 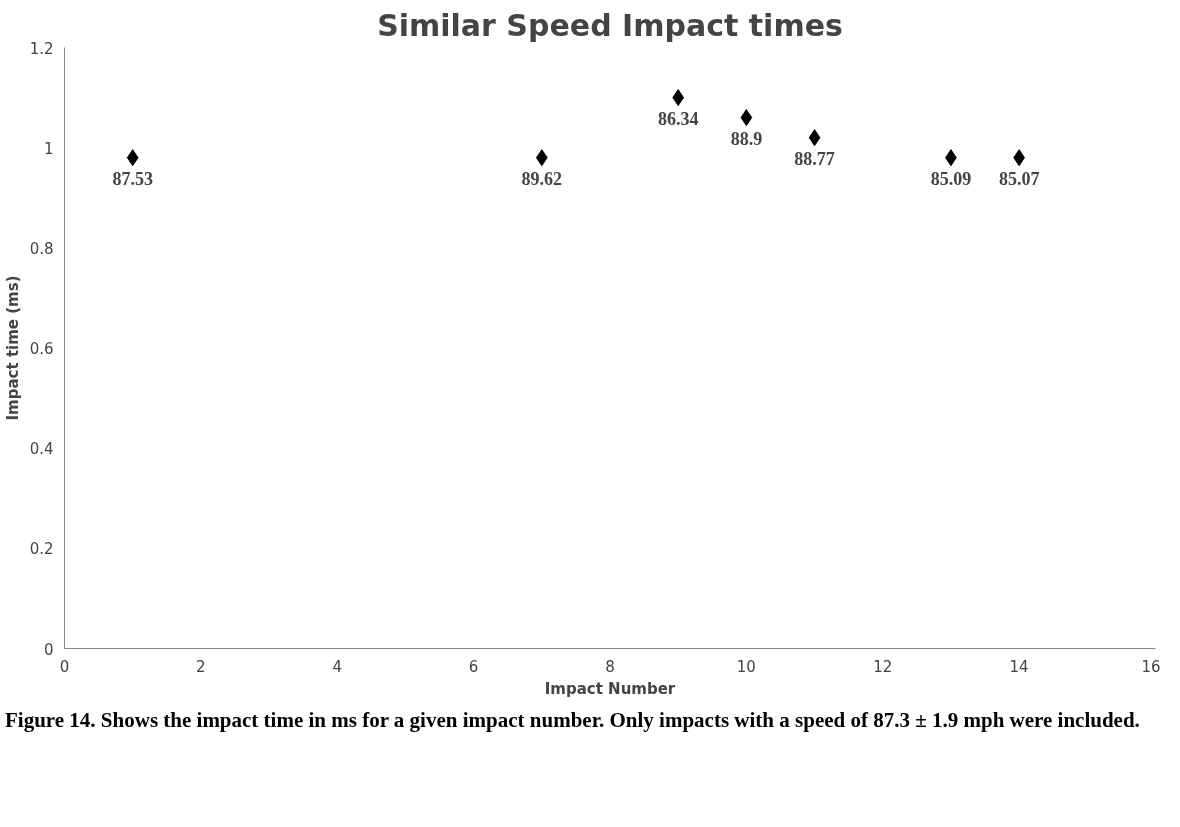 What do you see at coordinates (746, 138) in the screenshot?
I see `annotation: 88.9` at bounding box center [746, 138].